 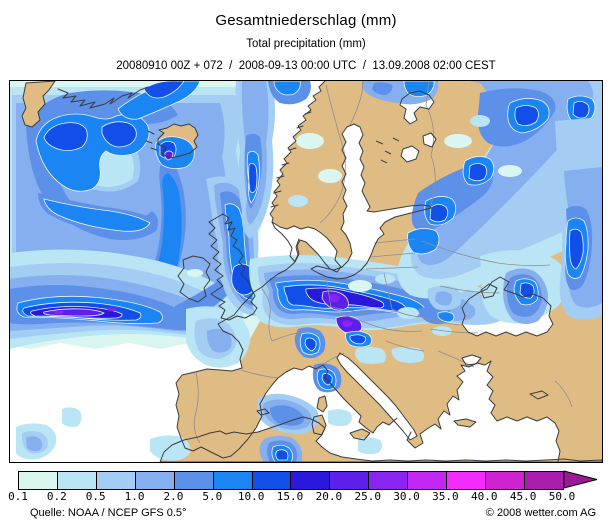 I want to click on central-europe-band, so click(x=376, y=324).